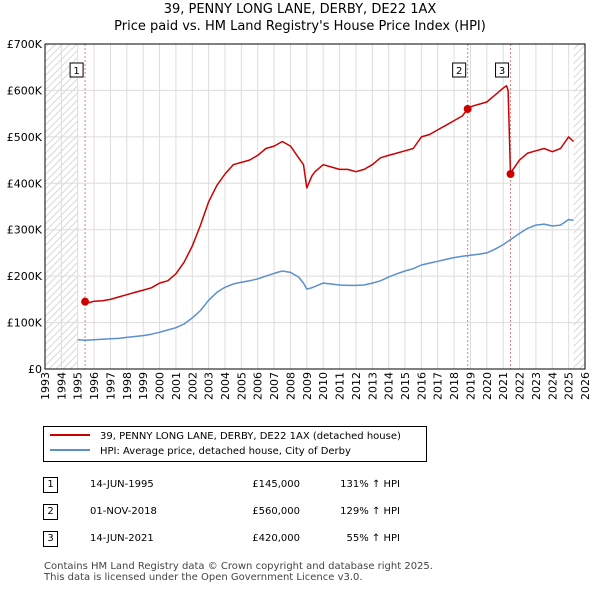 The image size is (600, 590). Describe the element at coordinates (50, 484) in the screenshot. I see `sale-number-badge: 1` at that location.